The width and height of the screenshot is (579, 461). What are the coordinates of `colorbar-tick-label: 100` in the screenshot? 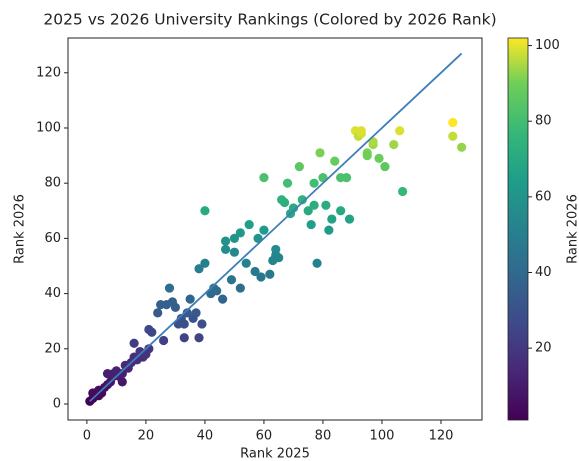 It's located at (547, 45).